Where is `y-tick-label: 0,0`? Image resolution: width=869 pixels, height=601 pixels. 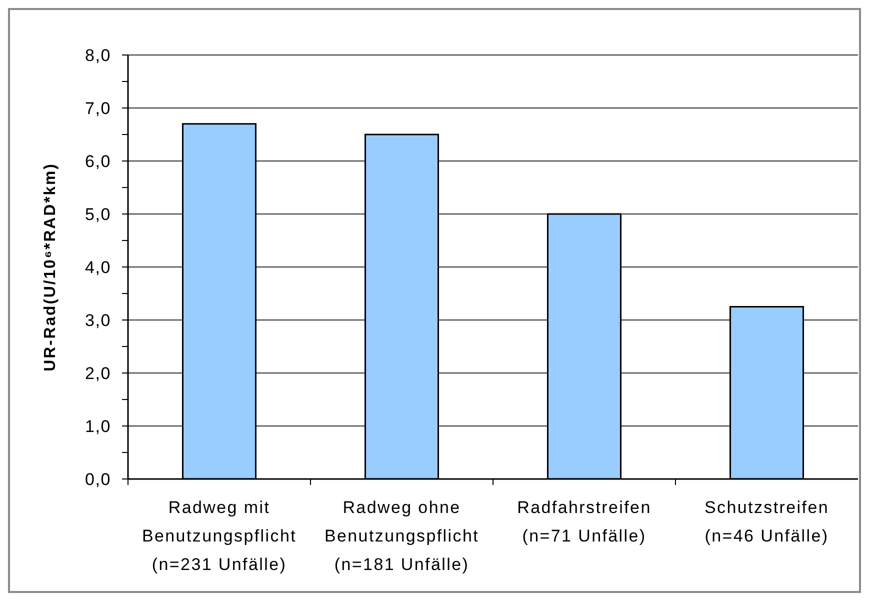
y-tick-label: 0,0 is located at coordinates (97, 480).